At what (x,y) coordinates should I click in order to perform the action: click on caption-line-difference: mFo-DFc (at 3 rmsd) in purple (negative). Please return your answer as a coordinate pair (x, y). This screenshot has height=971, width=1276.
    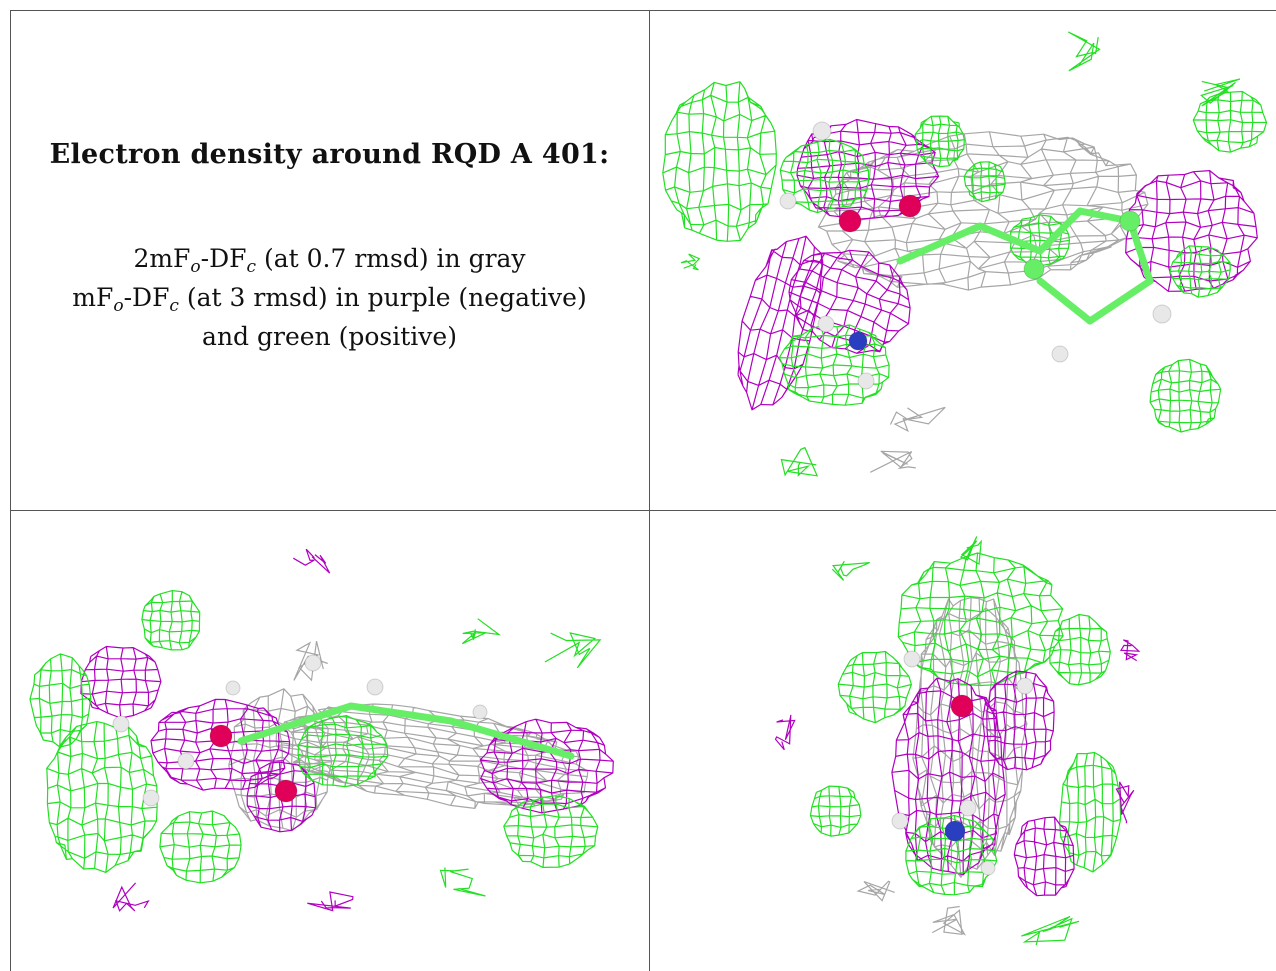
    Looking at the image, I should click on (329, 299).